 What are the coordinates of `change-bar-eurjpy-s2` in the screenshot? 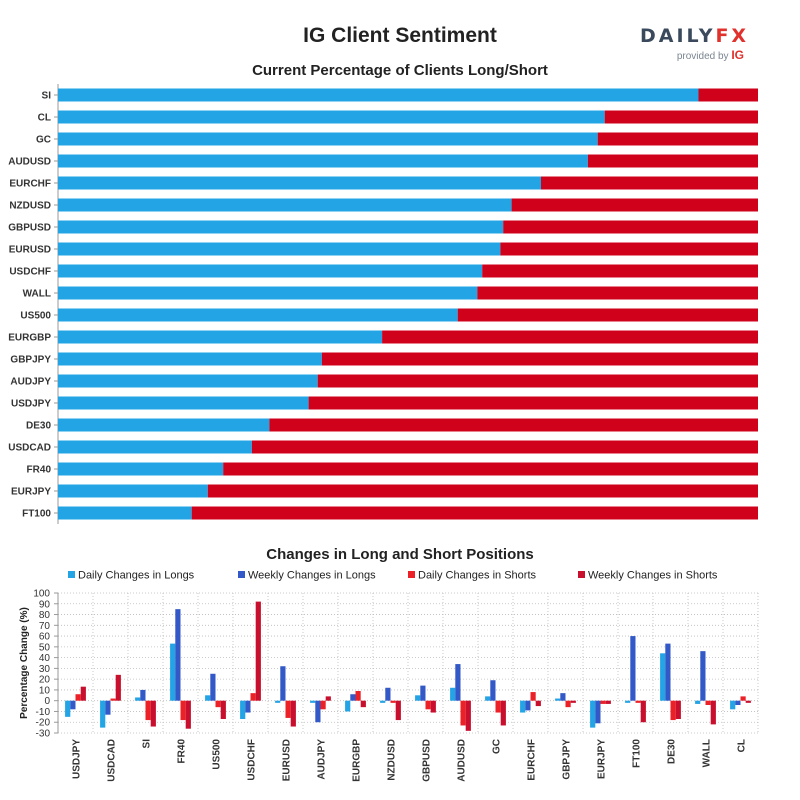 It's located at (598, 712).